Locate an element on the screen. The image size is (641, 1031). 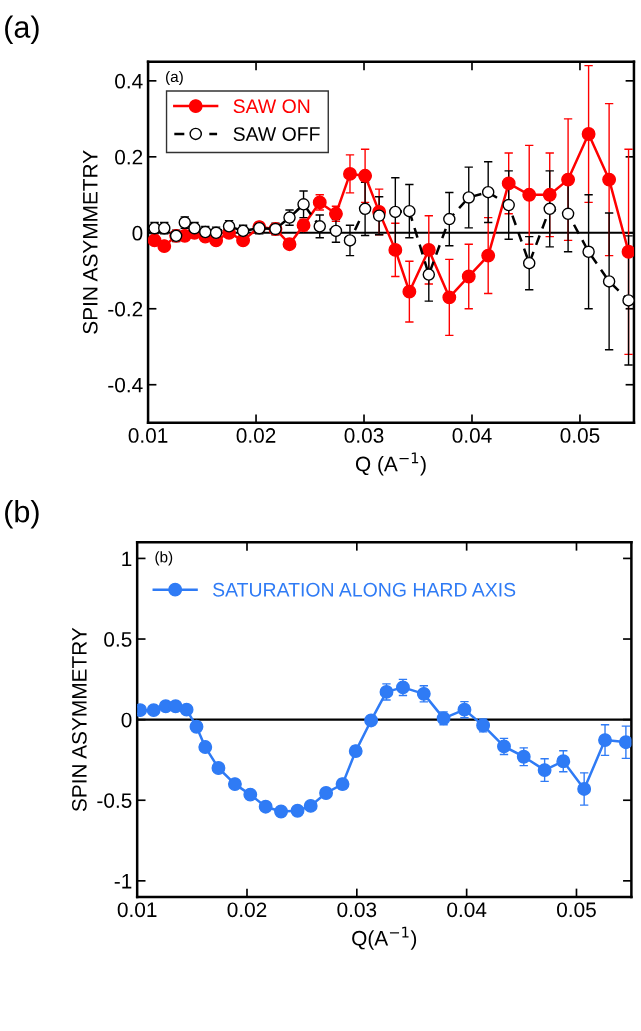
x-axis-title: Q (A$^{−1}$) is located at coordinates (390, 464).